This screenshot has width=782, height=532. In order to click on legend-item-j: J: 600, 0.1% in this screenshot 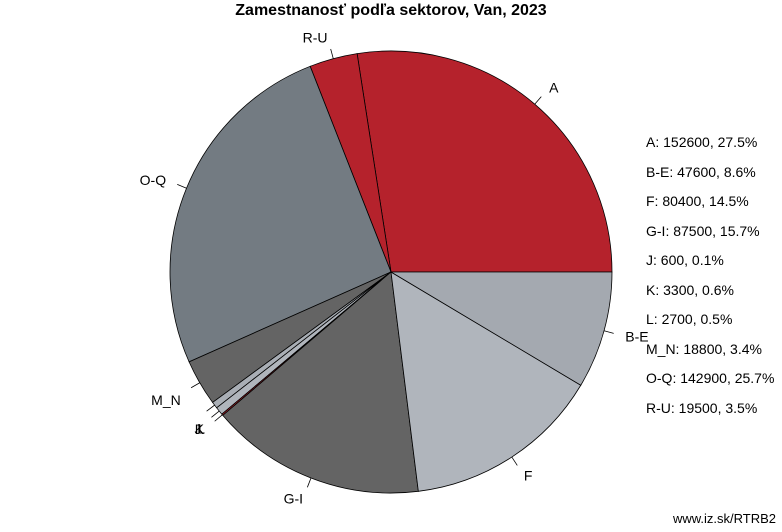, I will do `click(685, 260)`.